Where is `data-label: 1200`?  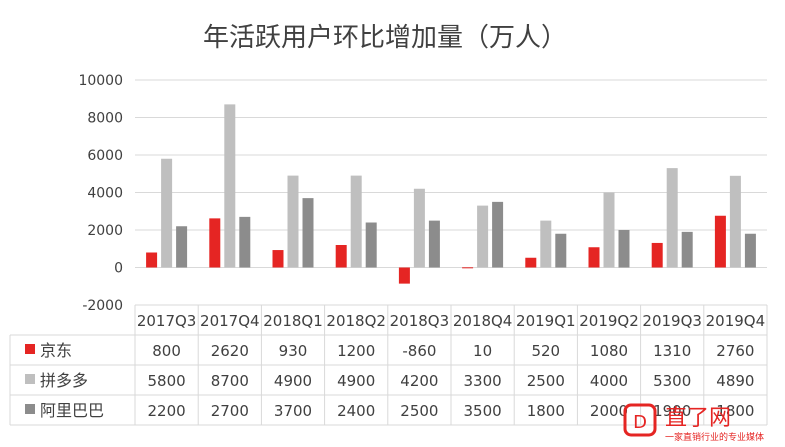 data-label: 1200 is located at coordinates (356, 351).